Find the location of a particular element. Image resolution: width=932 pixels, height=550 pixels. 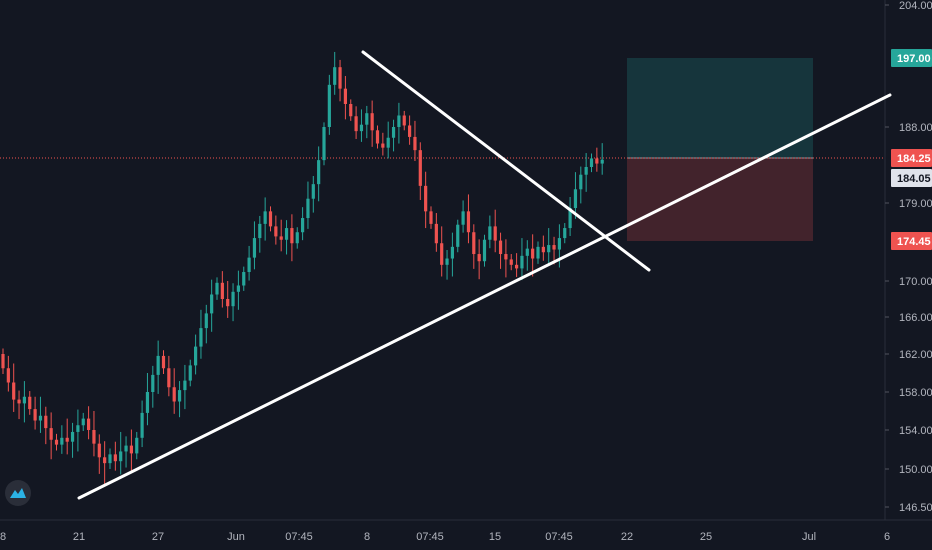

target-zone is located at coordinates (720, 108).